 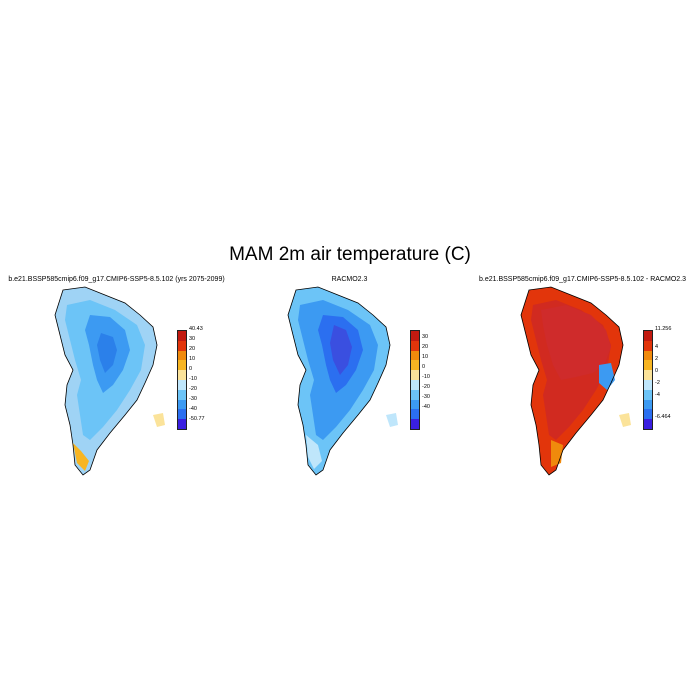 What do you see at coordinates (663, 329) in the screenshot?
I see `colorbar-label: 11.256` at bounding box center [663, 329].